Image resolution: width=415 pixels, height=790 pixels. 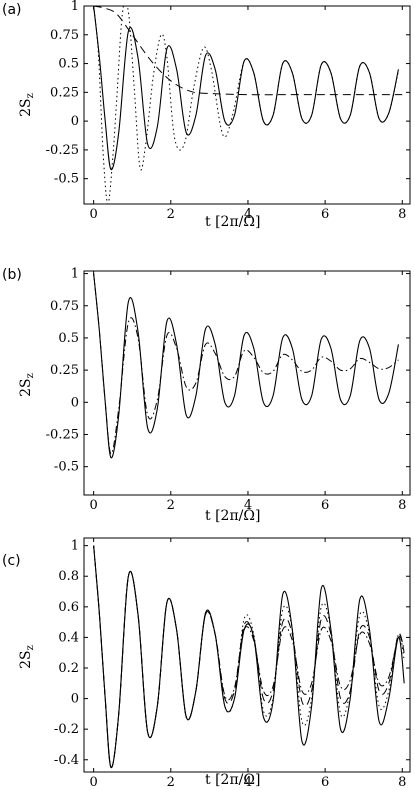 What do you see at coordinates (68, 607) in the screenshot?
I see `y-tick-label: 0.6` at bounding box center [68, 607].